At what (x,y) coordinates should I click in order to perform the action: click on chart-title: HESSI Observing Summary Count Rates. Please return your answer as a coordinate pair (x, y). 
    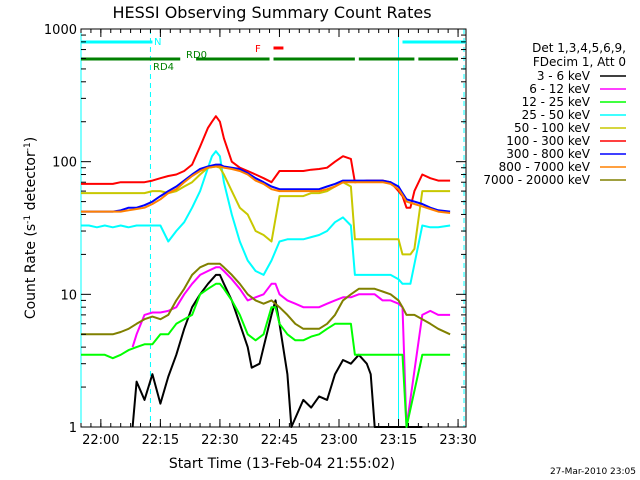
    Looking at the image, I should click on (271, 12).